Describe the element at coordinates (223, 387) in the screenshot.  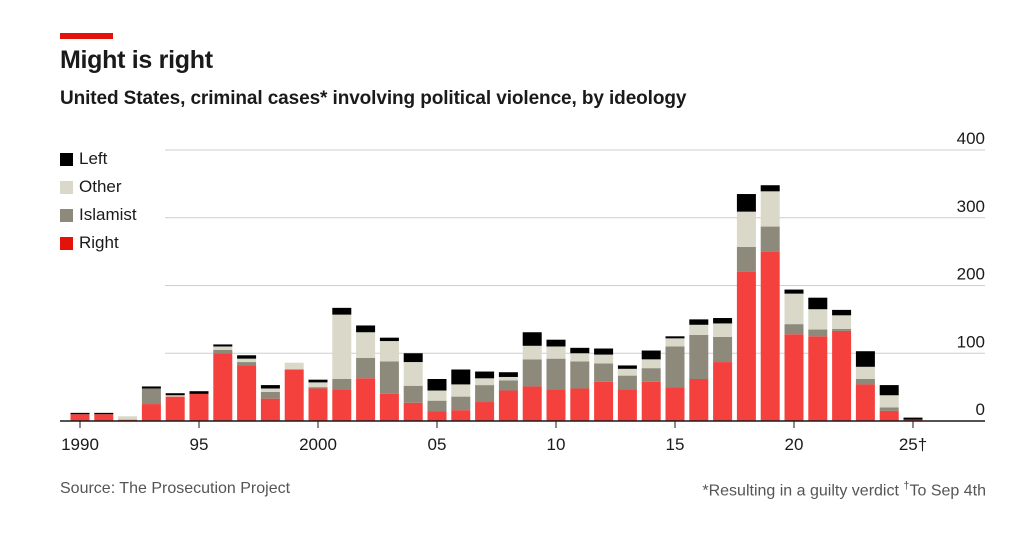
I see `bar-1996-right` at that location.